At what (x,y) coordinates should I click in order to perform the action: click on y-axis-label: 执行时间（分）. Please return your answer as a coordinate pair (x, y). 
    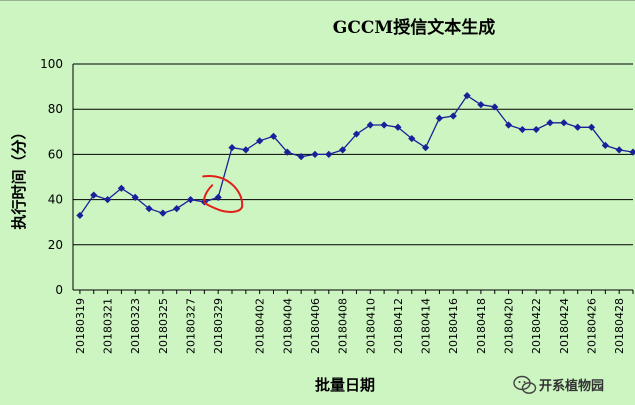
    Looking at the image, I should click on (19, 176).